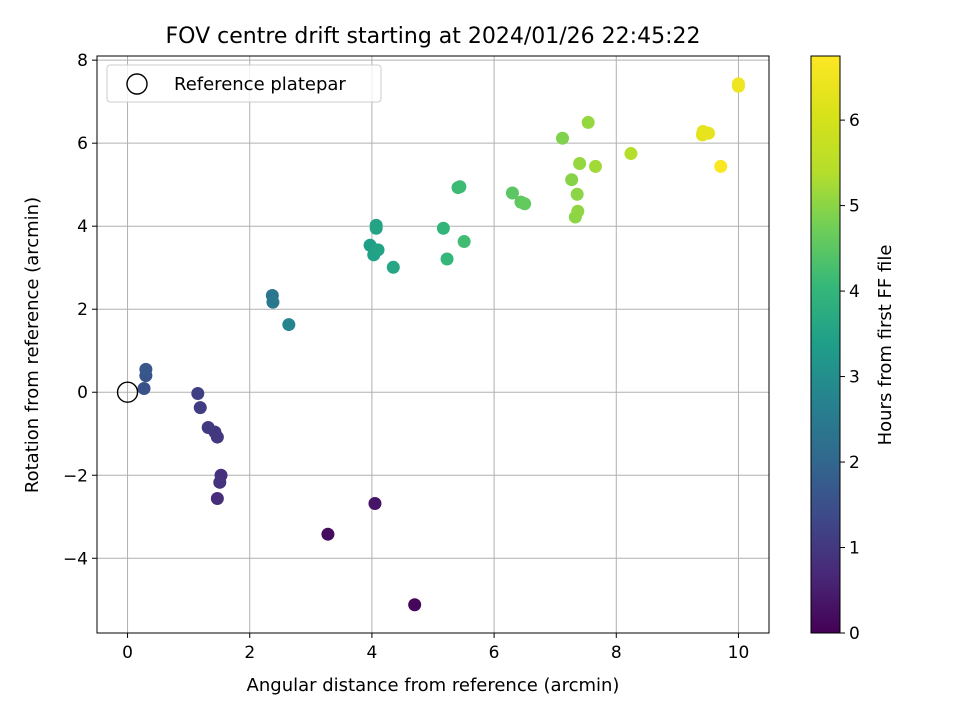  What do you see at coordinates (137, 84) in the screenshot?
I see `legend-marker` at bounding box center [137, 84].